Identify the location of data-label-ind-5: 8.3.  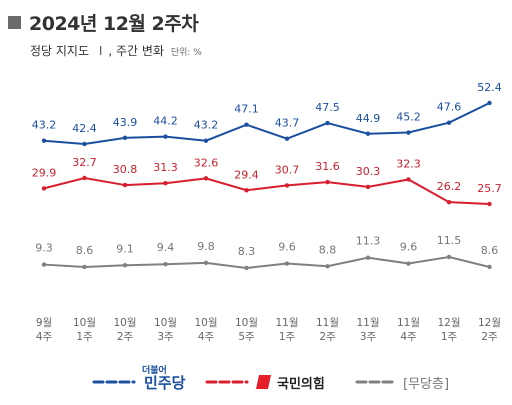
(247, 251).